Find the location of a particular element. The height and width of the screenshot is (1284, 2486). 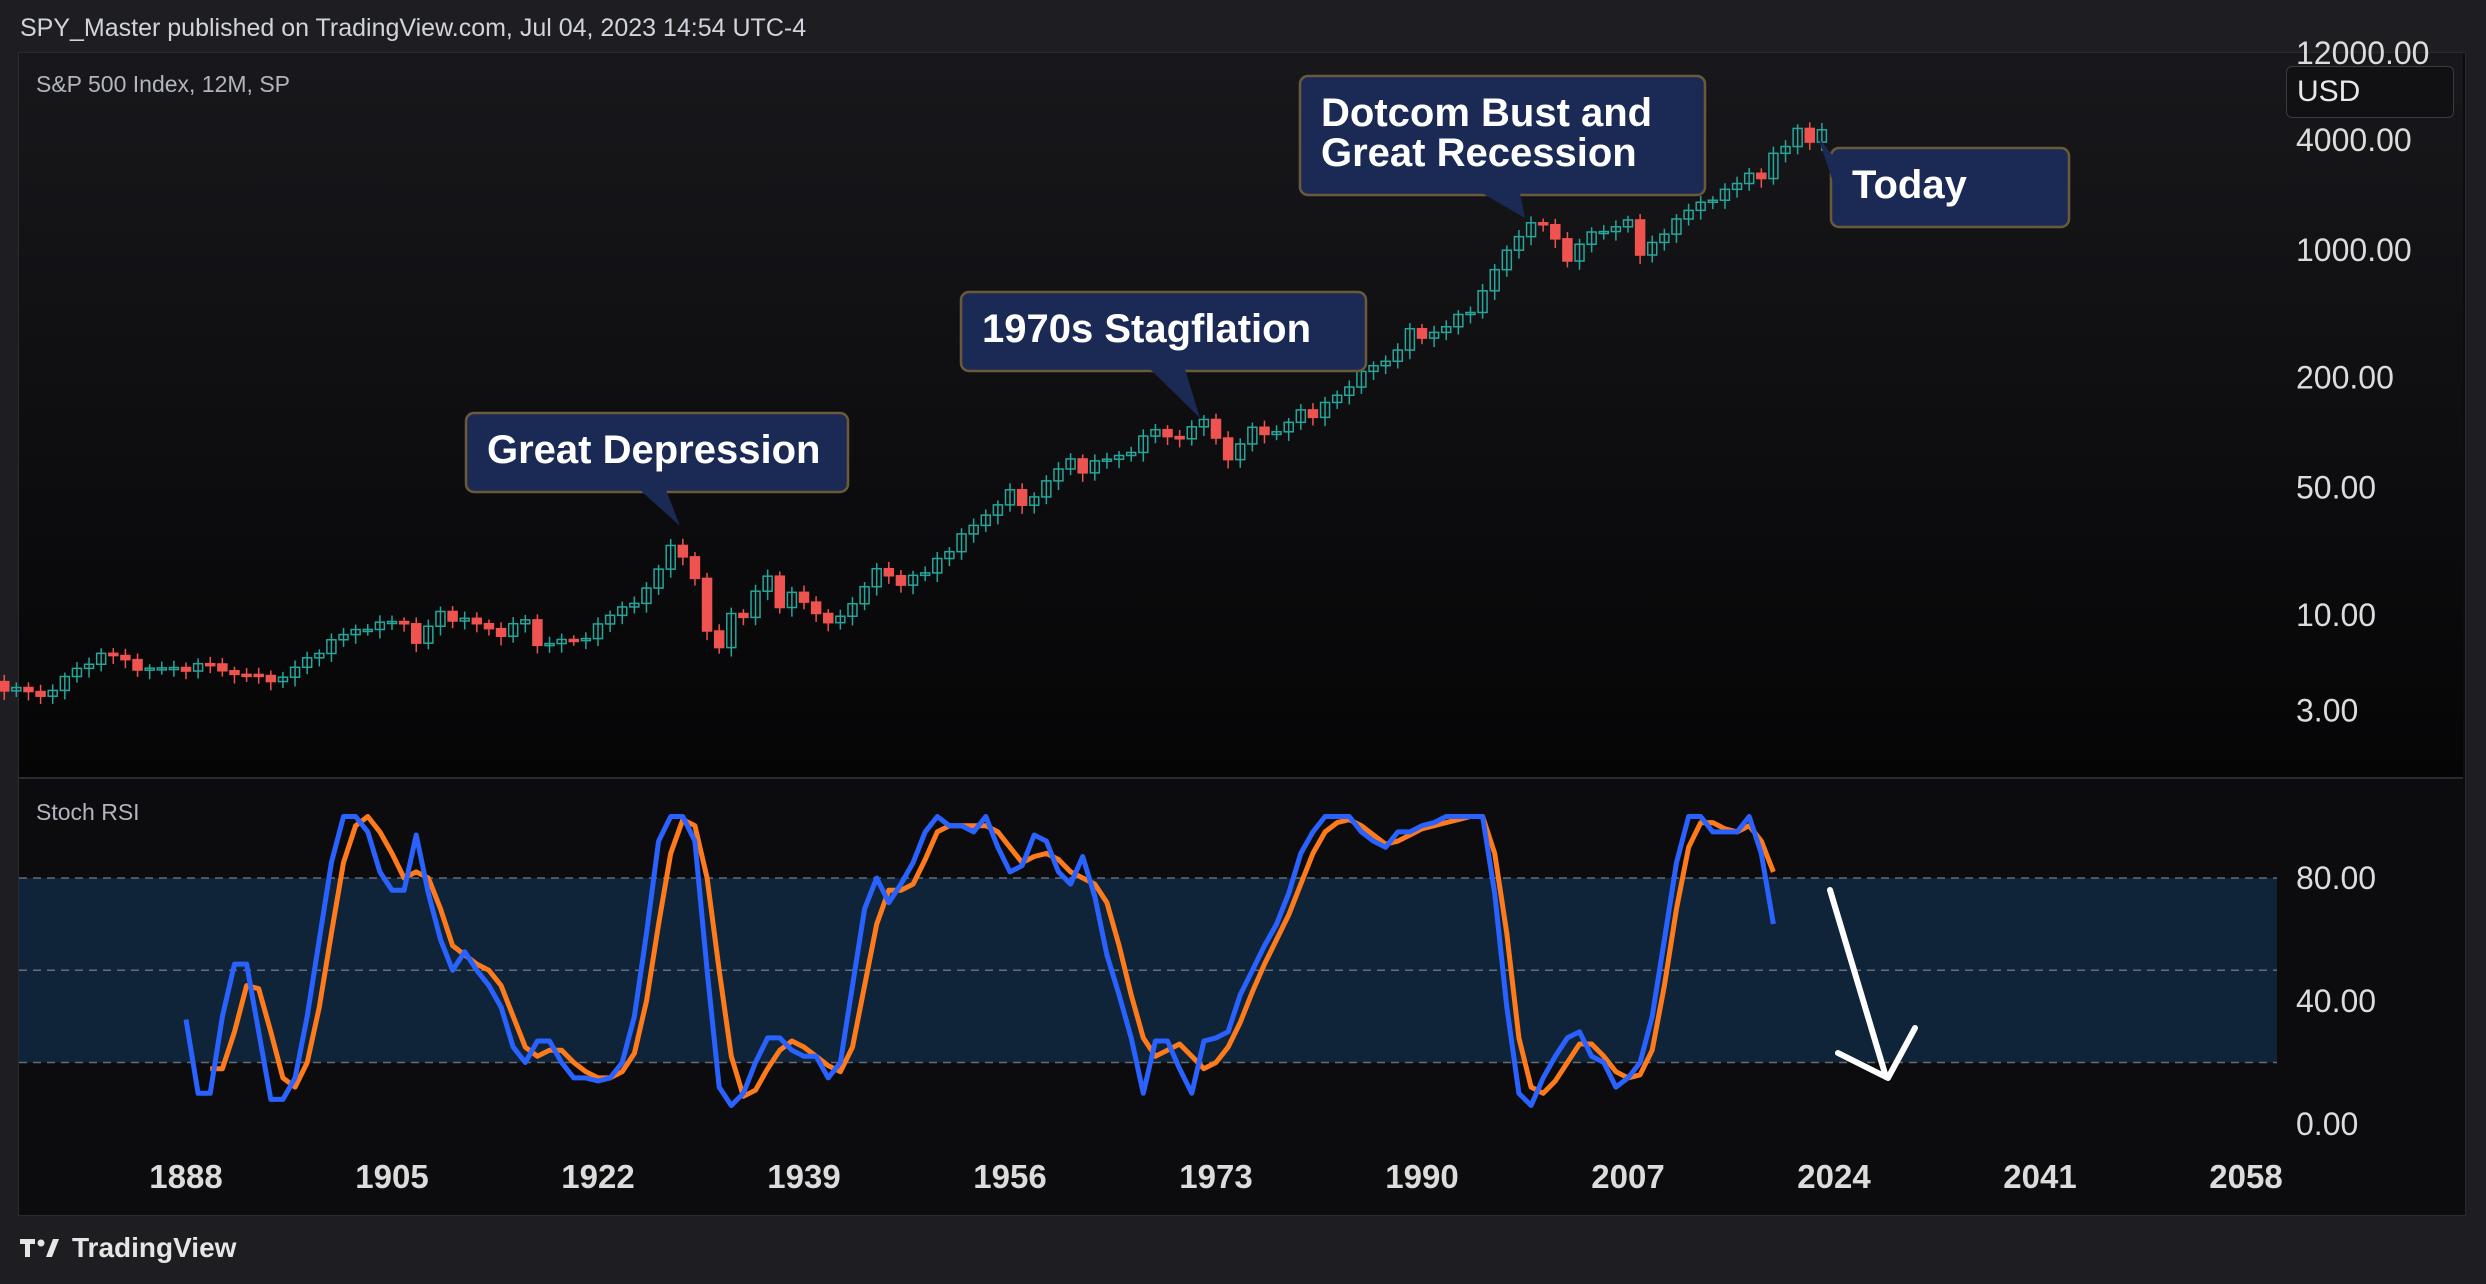

time-tick-label: 2024 is located at coordinates (1834, 1176).